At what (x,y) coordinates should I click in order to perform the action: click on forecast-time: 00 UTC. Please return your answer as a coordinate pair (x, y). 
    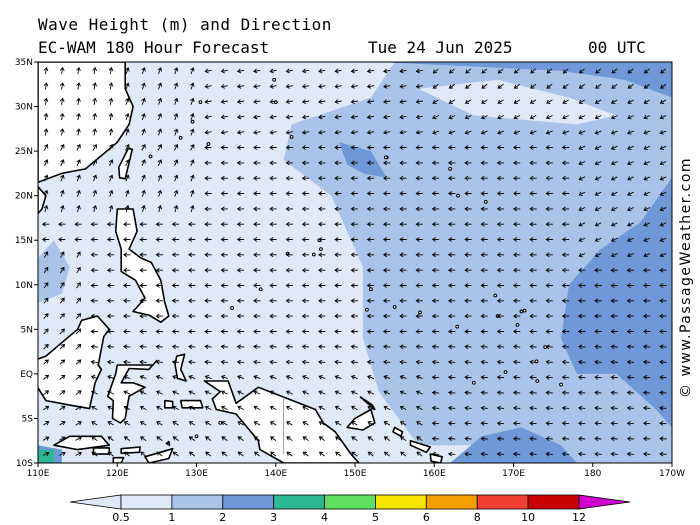
    Looking at the image, I should click on (617, 47).